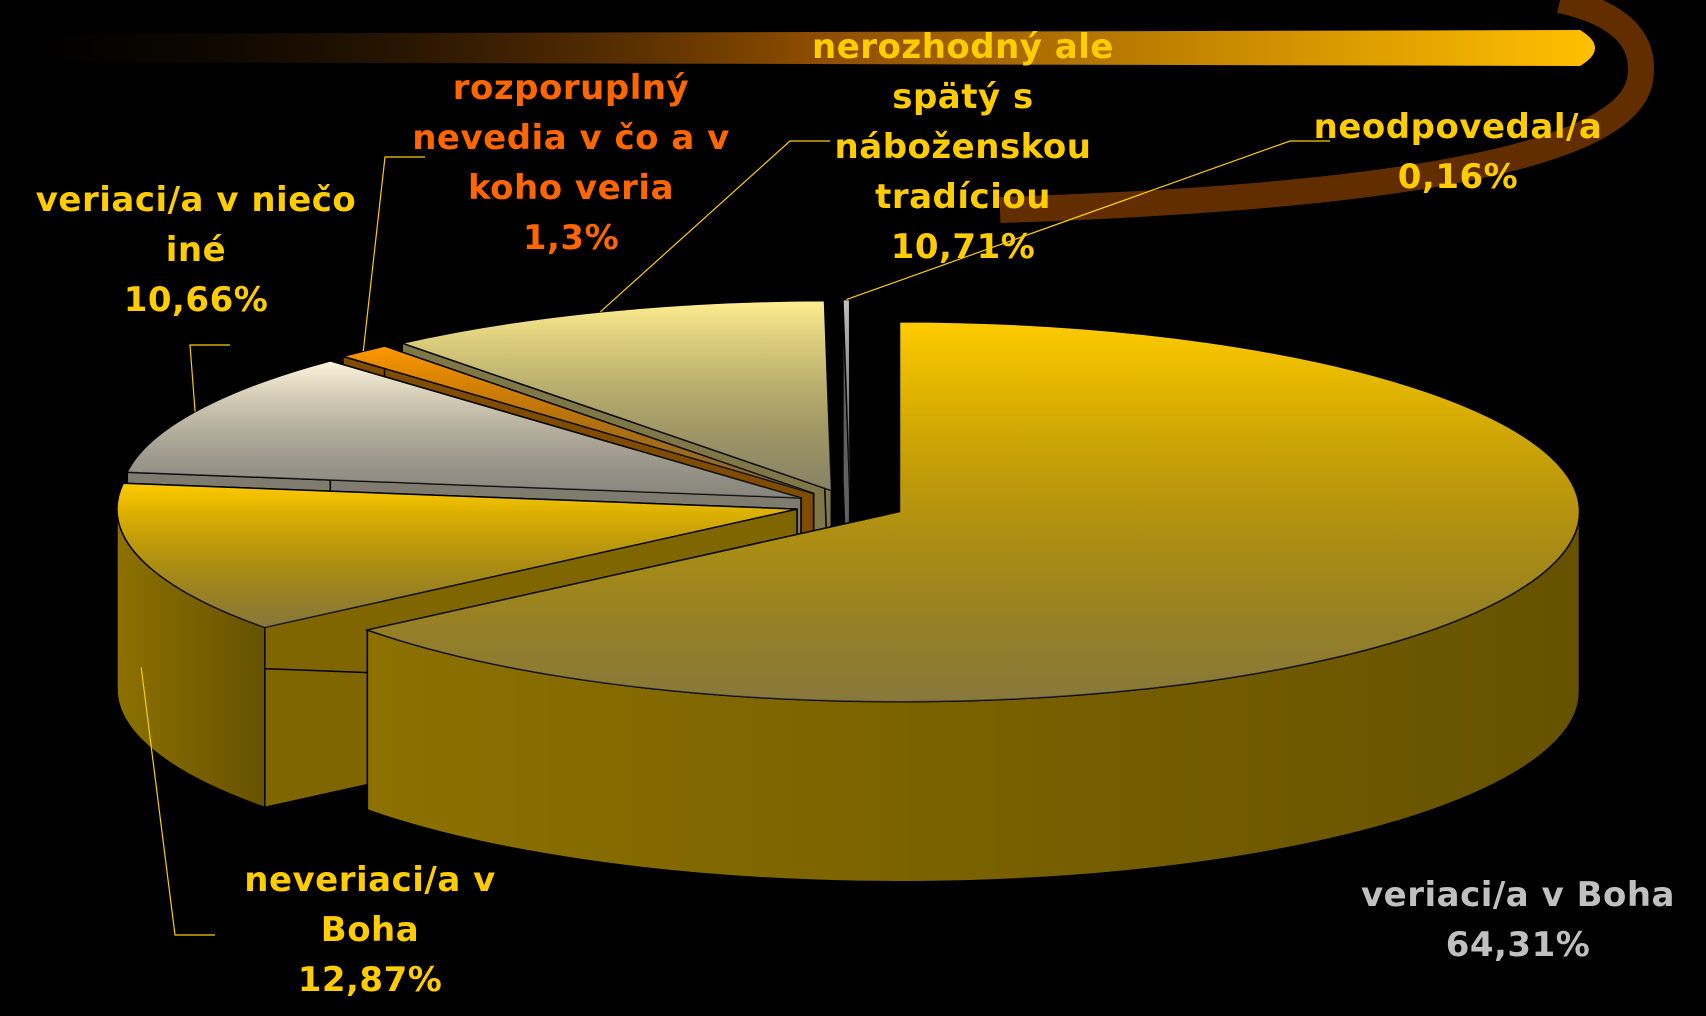 This screenshot has height=1016, width=1706. I want to click on swoosh, so click(797, 48).